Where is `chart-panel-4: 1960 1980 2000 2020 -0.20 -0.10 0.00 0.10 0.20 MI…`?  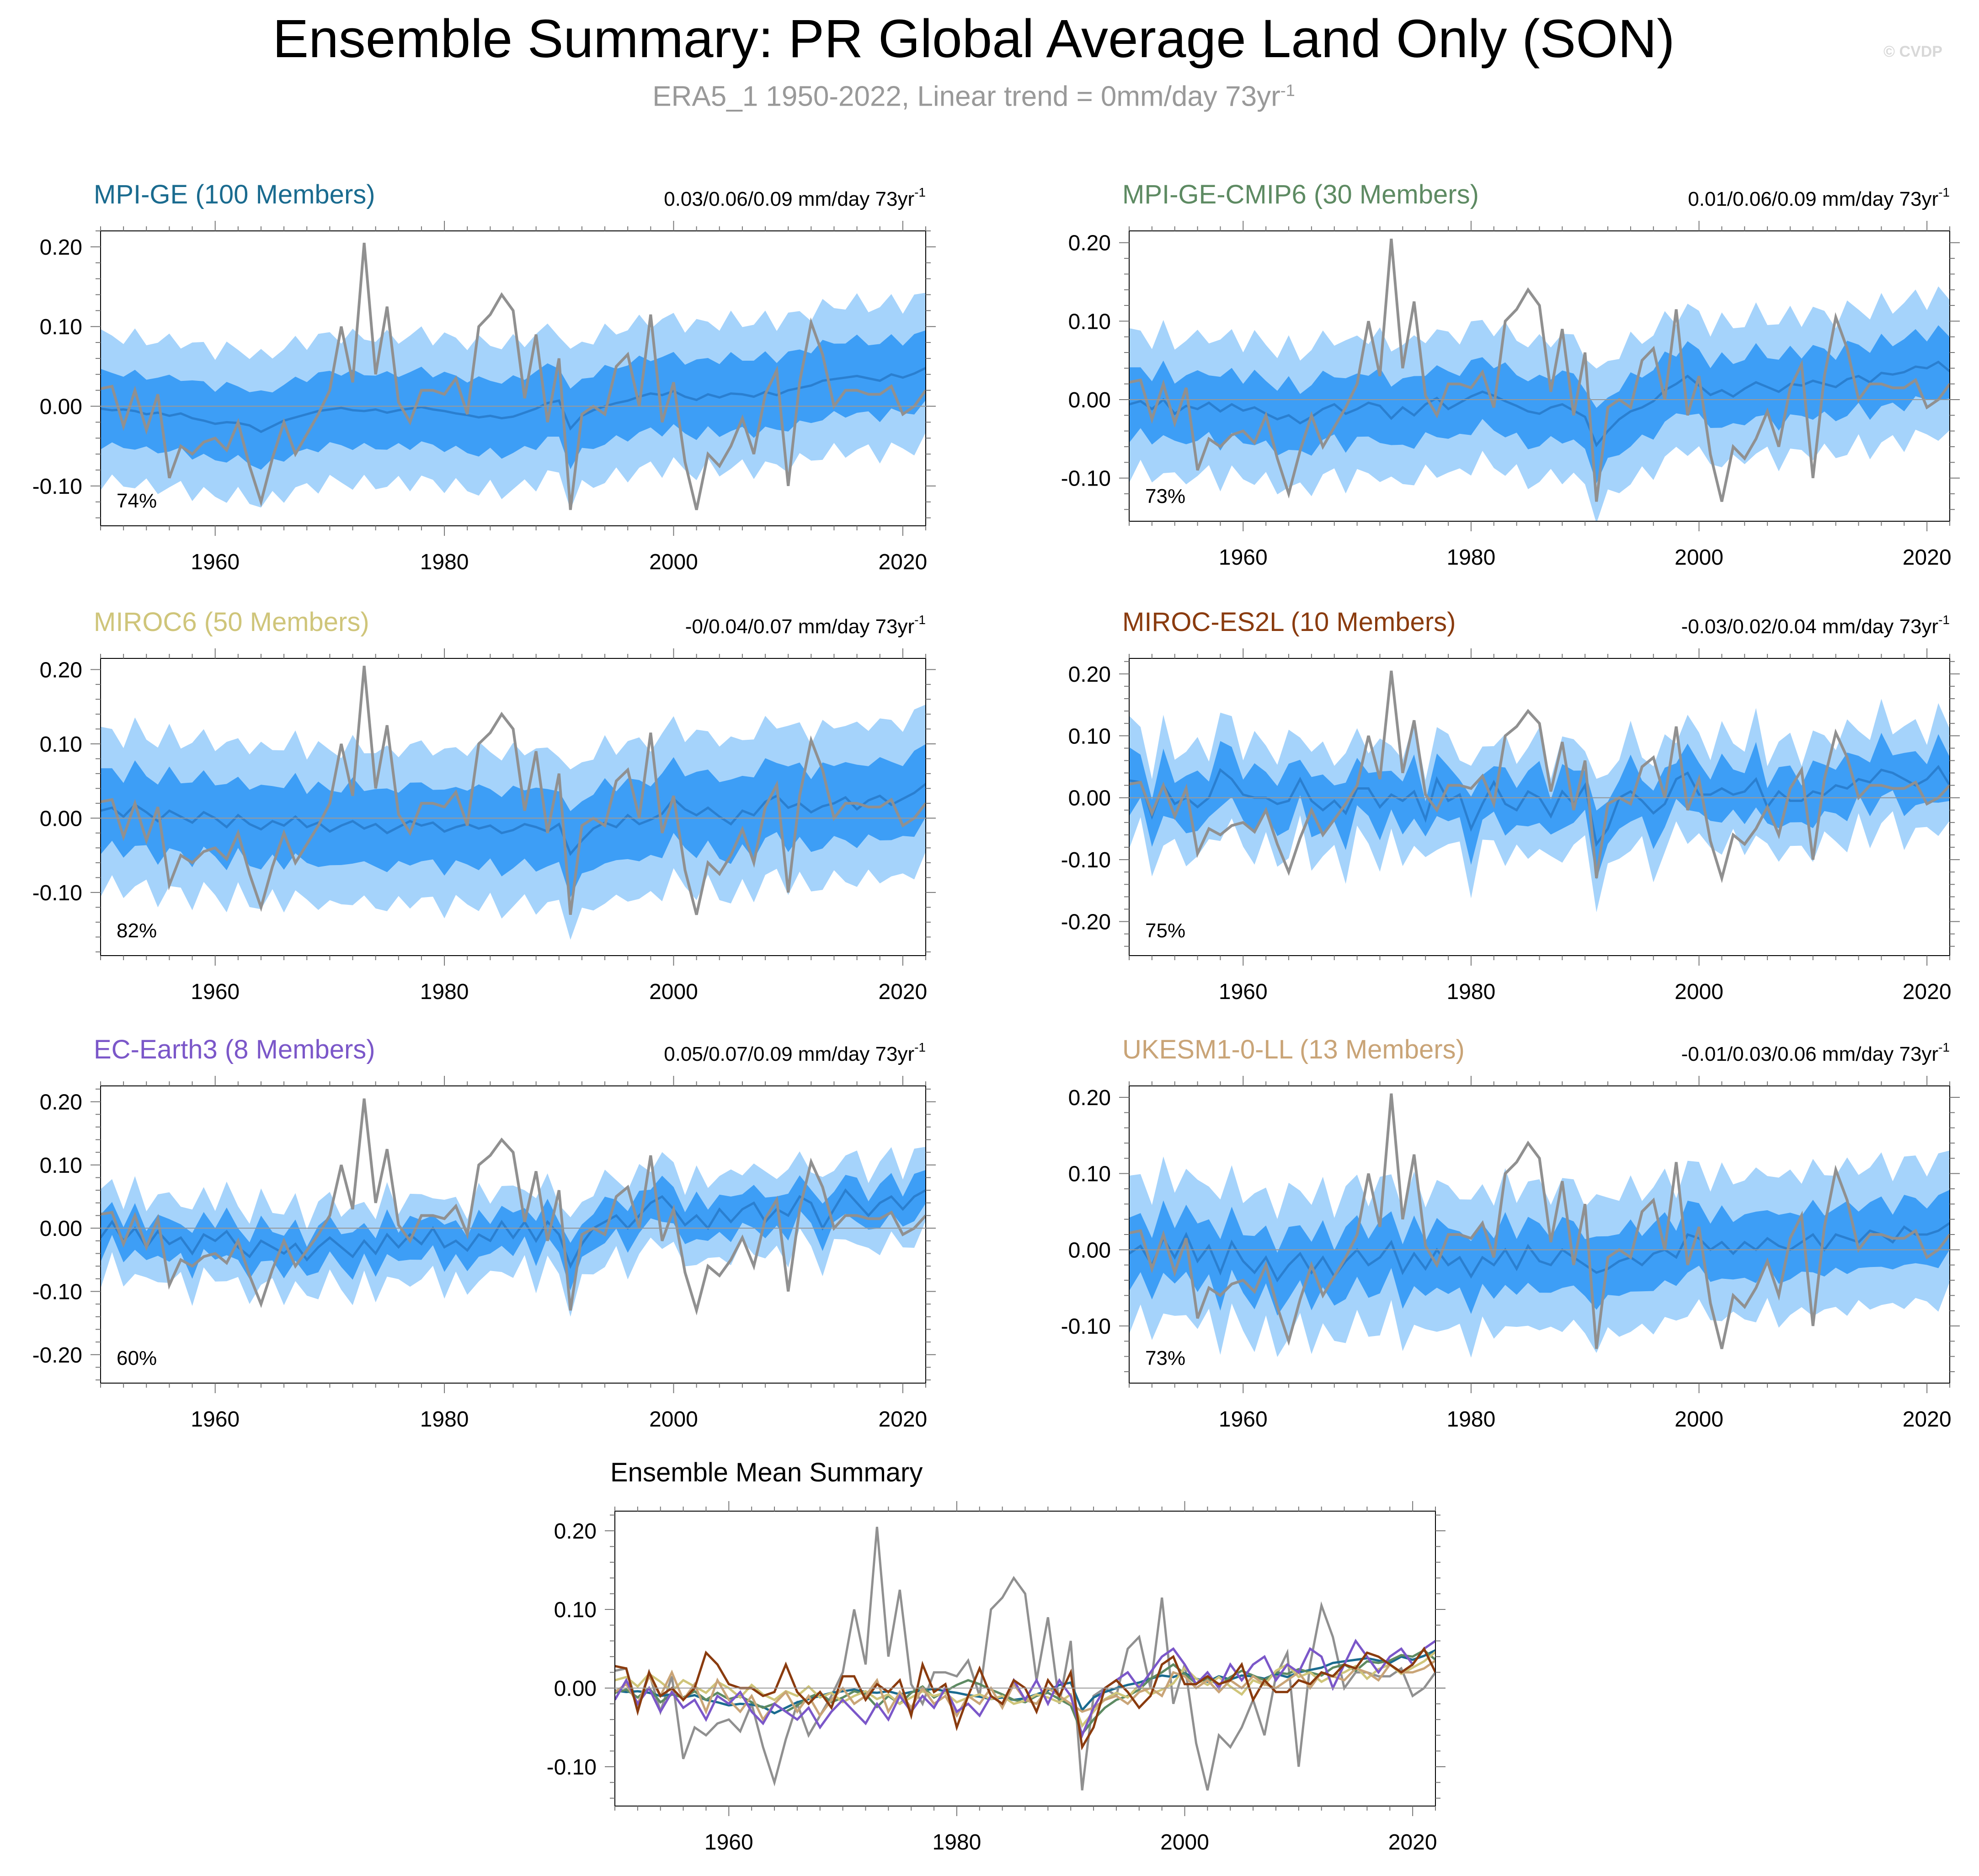 chart-panel-4: 1960 1980 2000 2020 -0.20 -0.10 0.00 0.10 0.20 MI… is located at coordinates (1510, 805).